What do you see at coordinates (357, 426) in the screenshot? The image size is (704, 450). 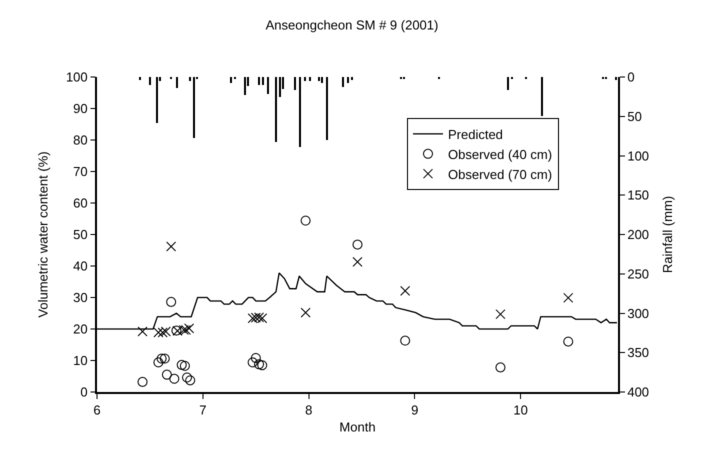 I see `x-axis-title: Month` at bounding box center [357, 426].